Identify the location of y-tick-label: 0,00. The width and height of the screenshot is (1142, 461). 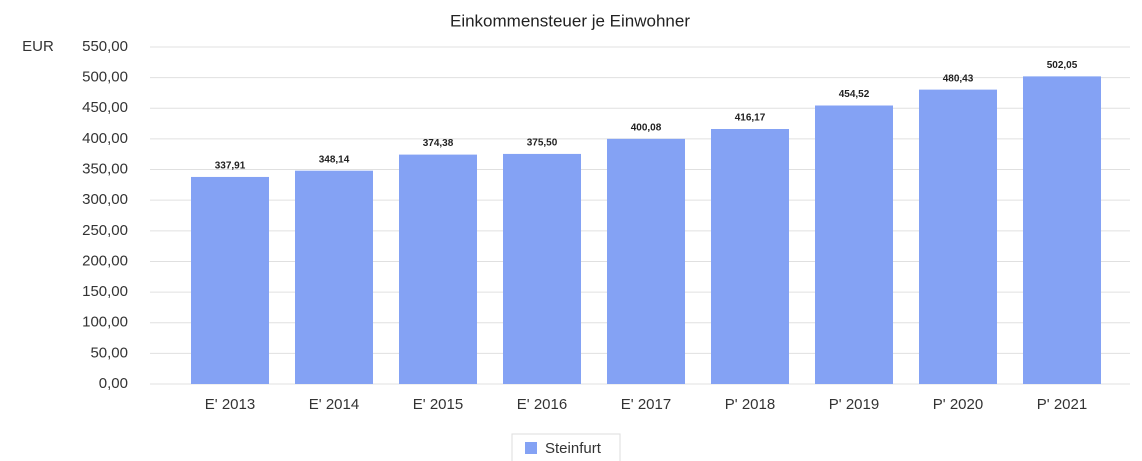
(113, 383).